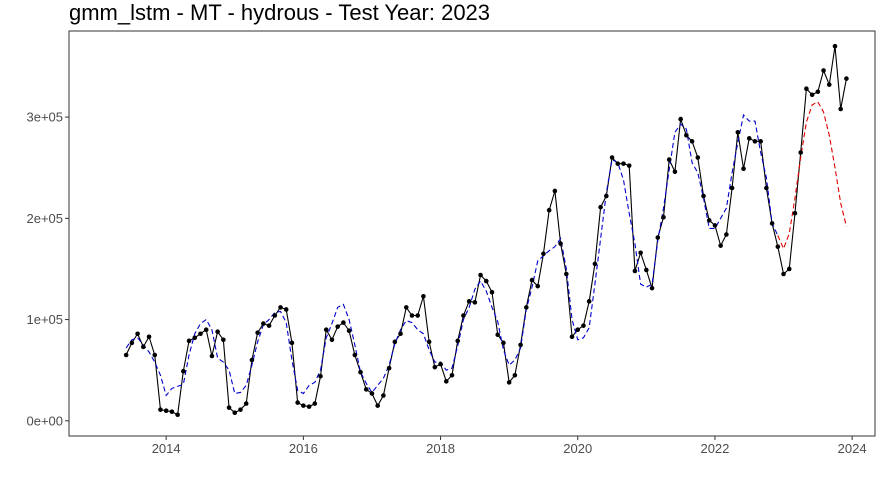  What do you see at coordinates (44, 117) in the screenshot?
I see `y-tick-label: 3e+05` at bounding box center [44, 117].